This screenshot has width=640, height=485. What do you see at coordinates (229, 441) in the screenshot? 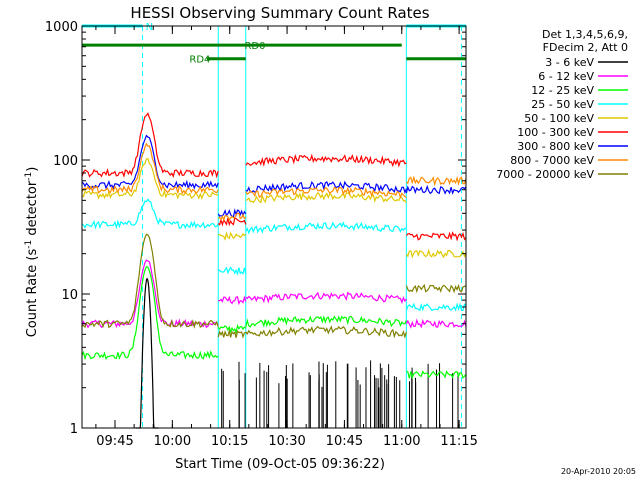
I see `x-tick-label: 10:15` at bounding box center [229, 441].